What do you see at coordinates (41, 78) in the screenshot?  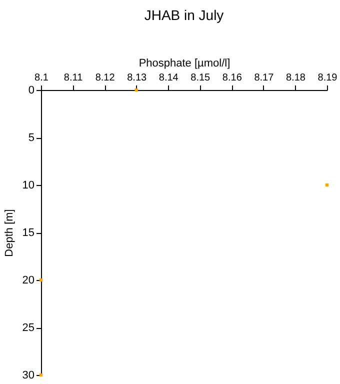 I see `x-tick-label: 8.1` at bounding box center [41, 78].